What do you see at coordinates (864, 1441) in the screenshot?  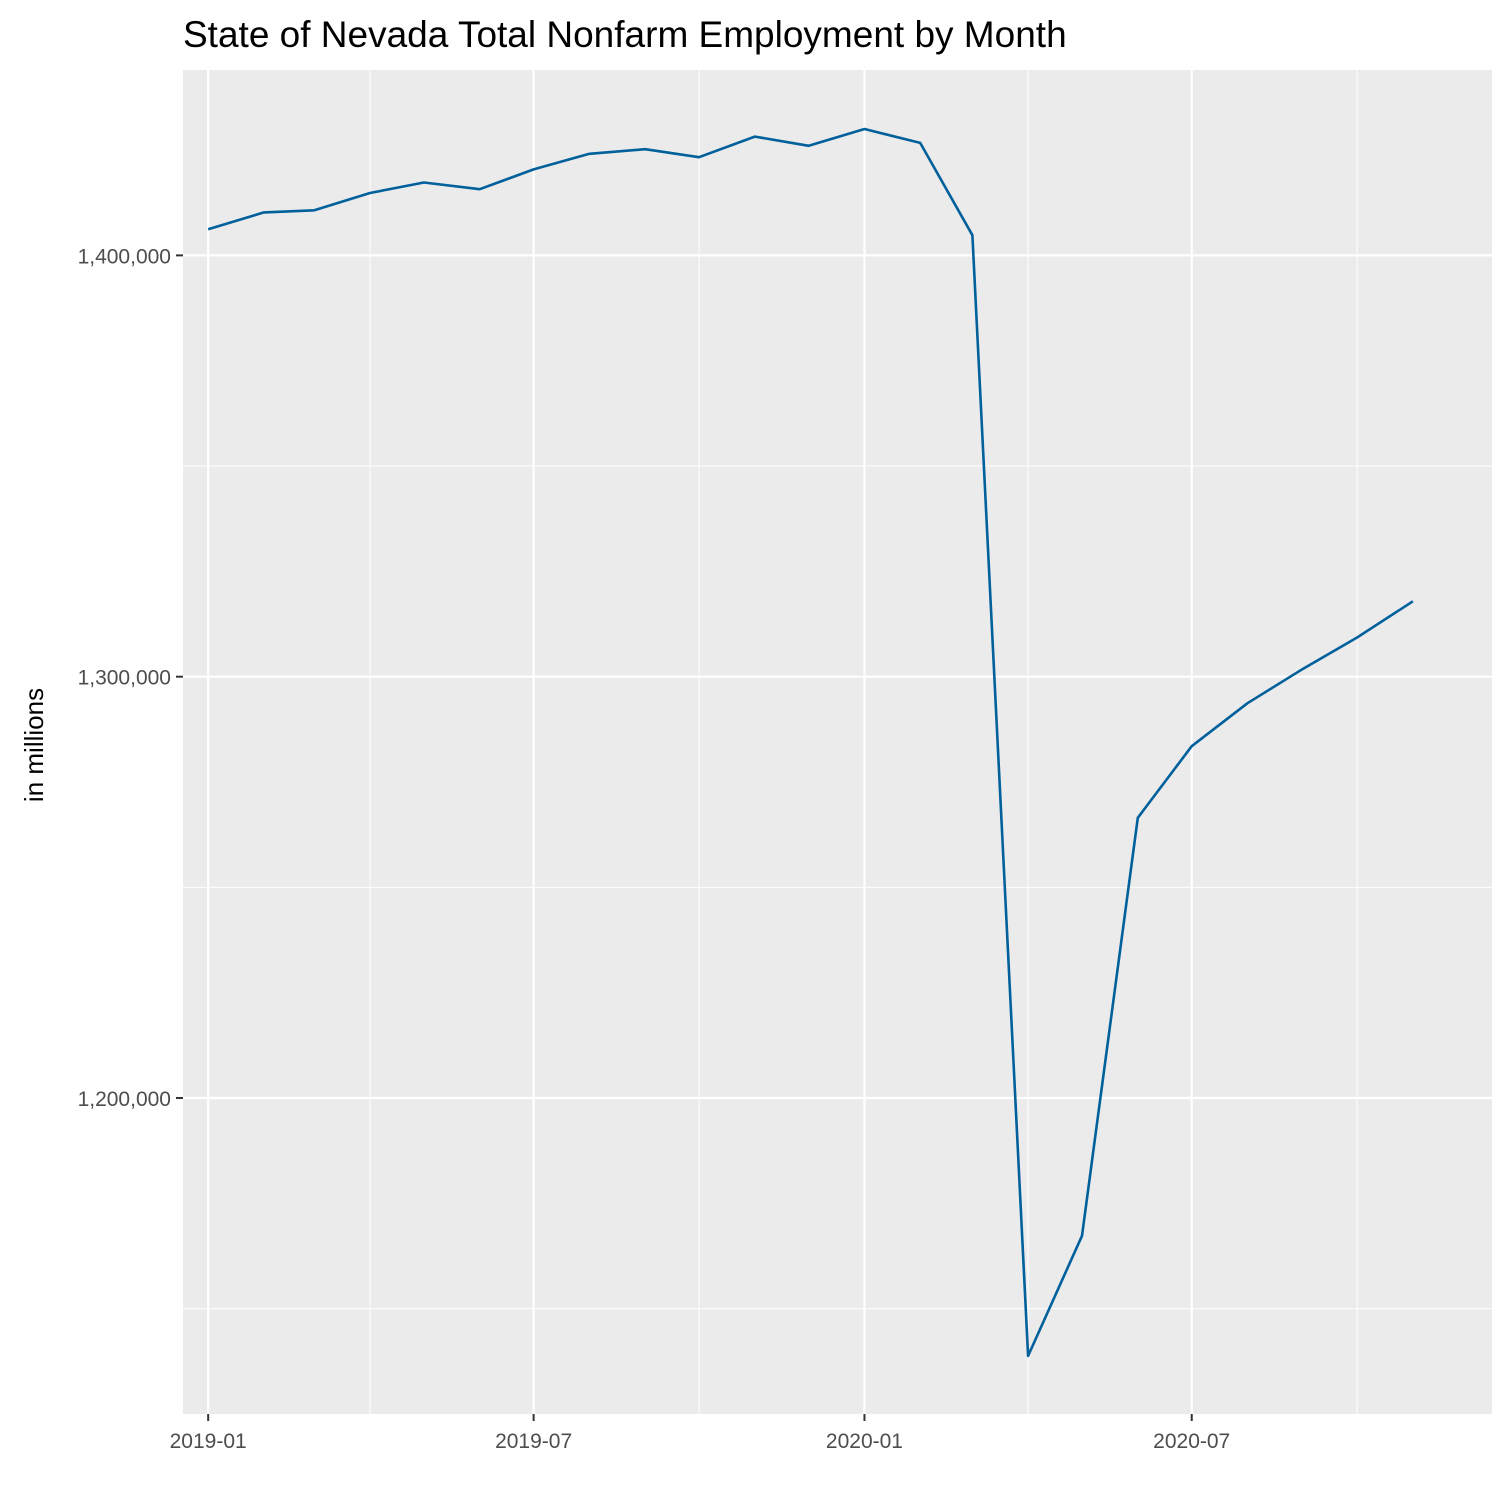 I see `x-tick-label: 2020-01` at bounding box center [864, 1441].